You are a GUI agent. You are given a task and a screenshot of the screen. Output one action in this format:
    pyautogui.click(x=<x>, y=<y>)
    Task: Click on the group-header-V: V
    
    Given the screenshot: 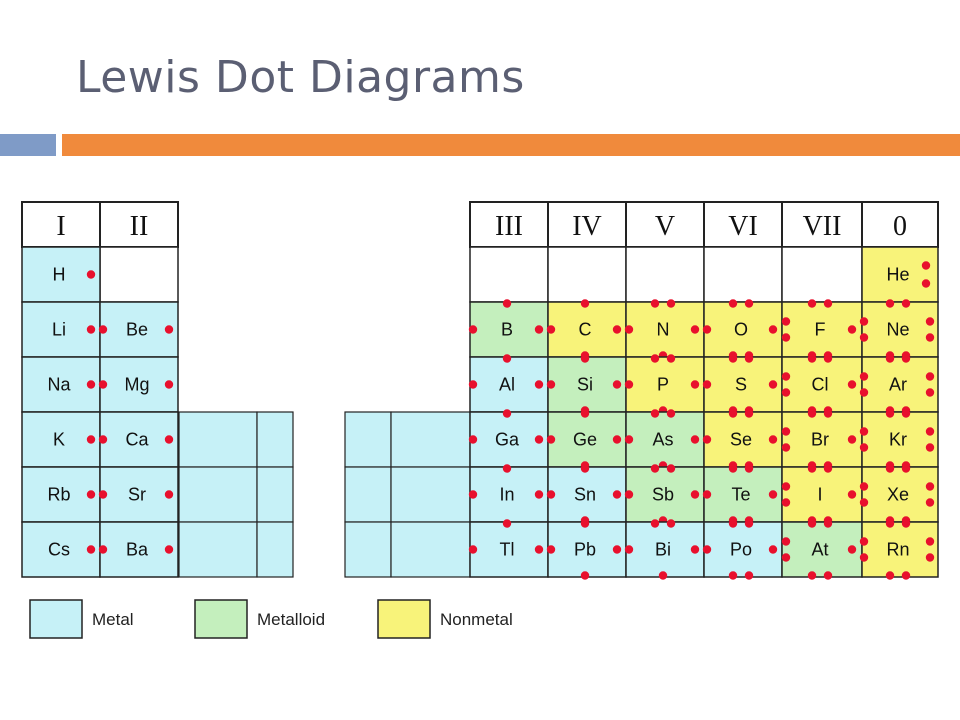 What is the action you would take?
    pyautogui.click(x=665, y=226)
    